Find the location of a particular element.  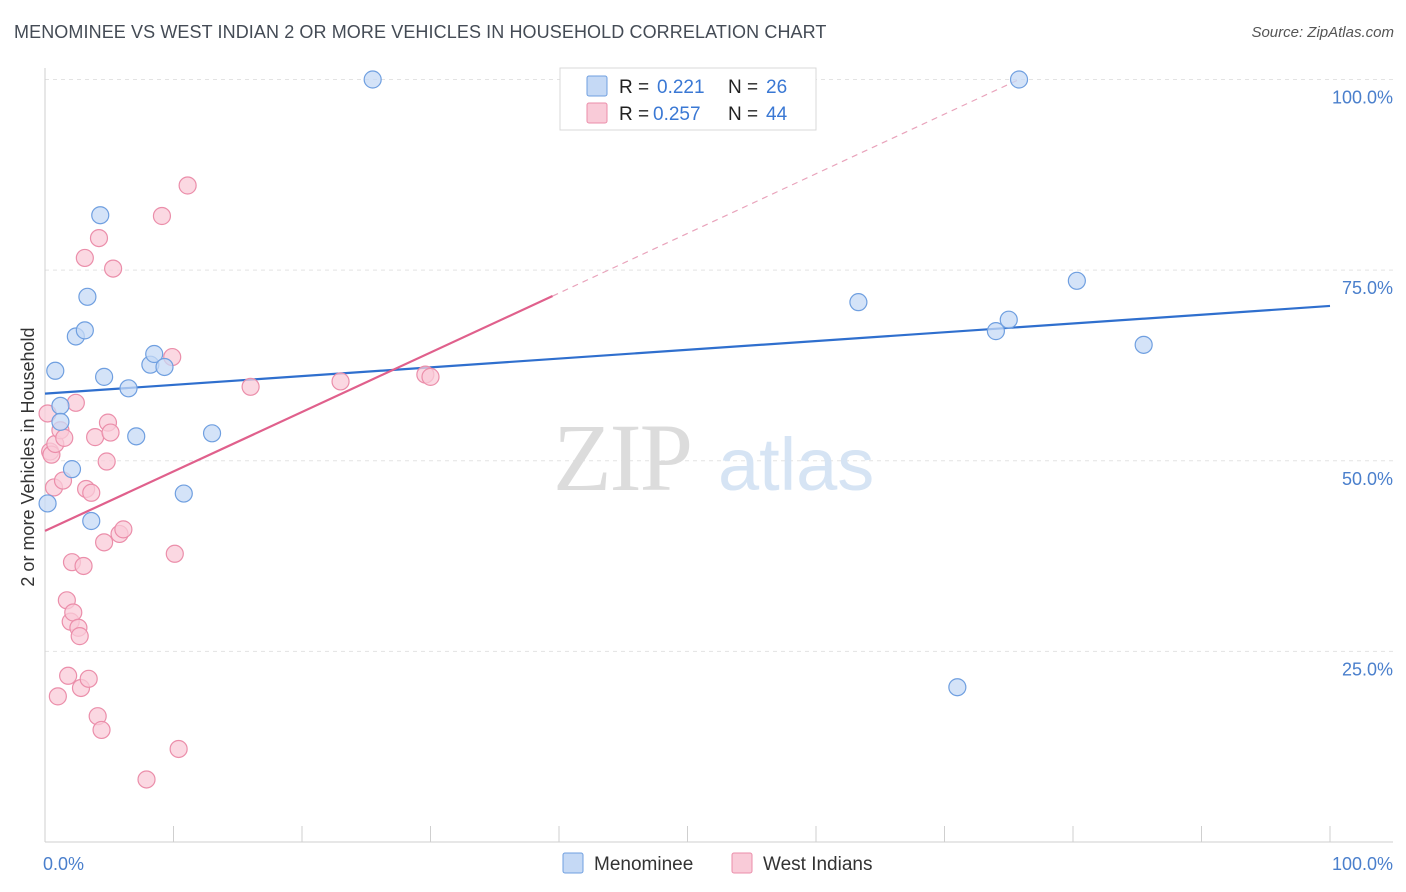

y-tick-label: 100.0% is located at coordinates (1362, 98).